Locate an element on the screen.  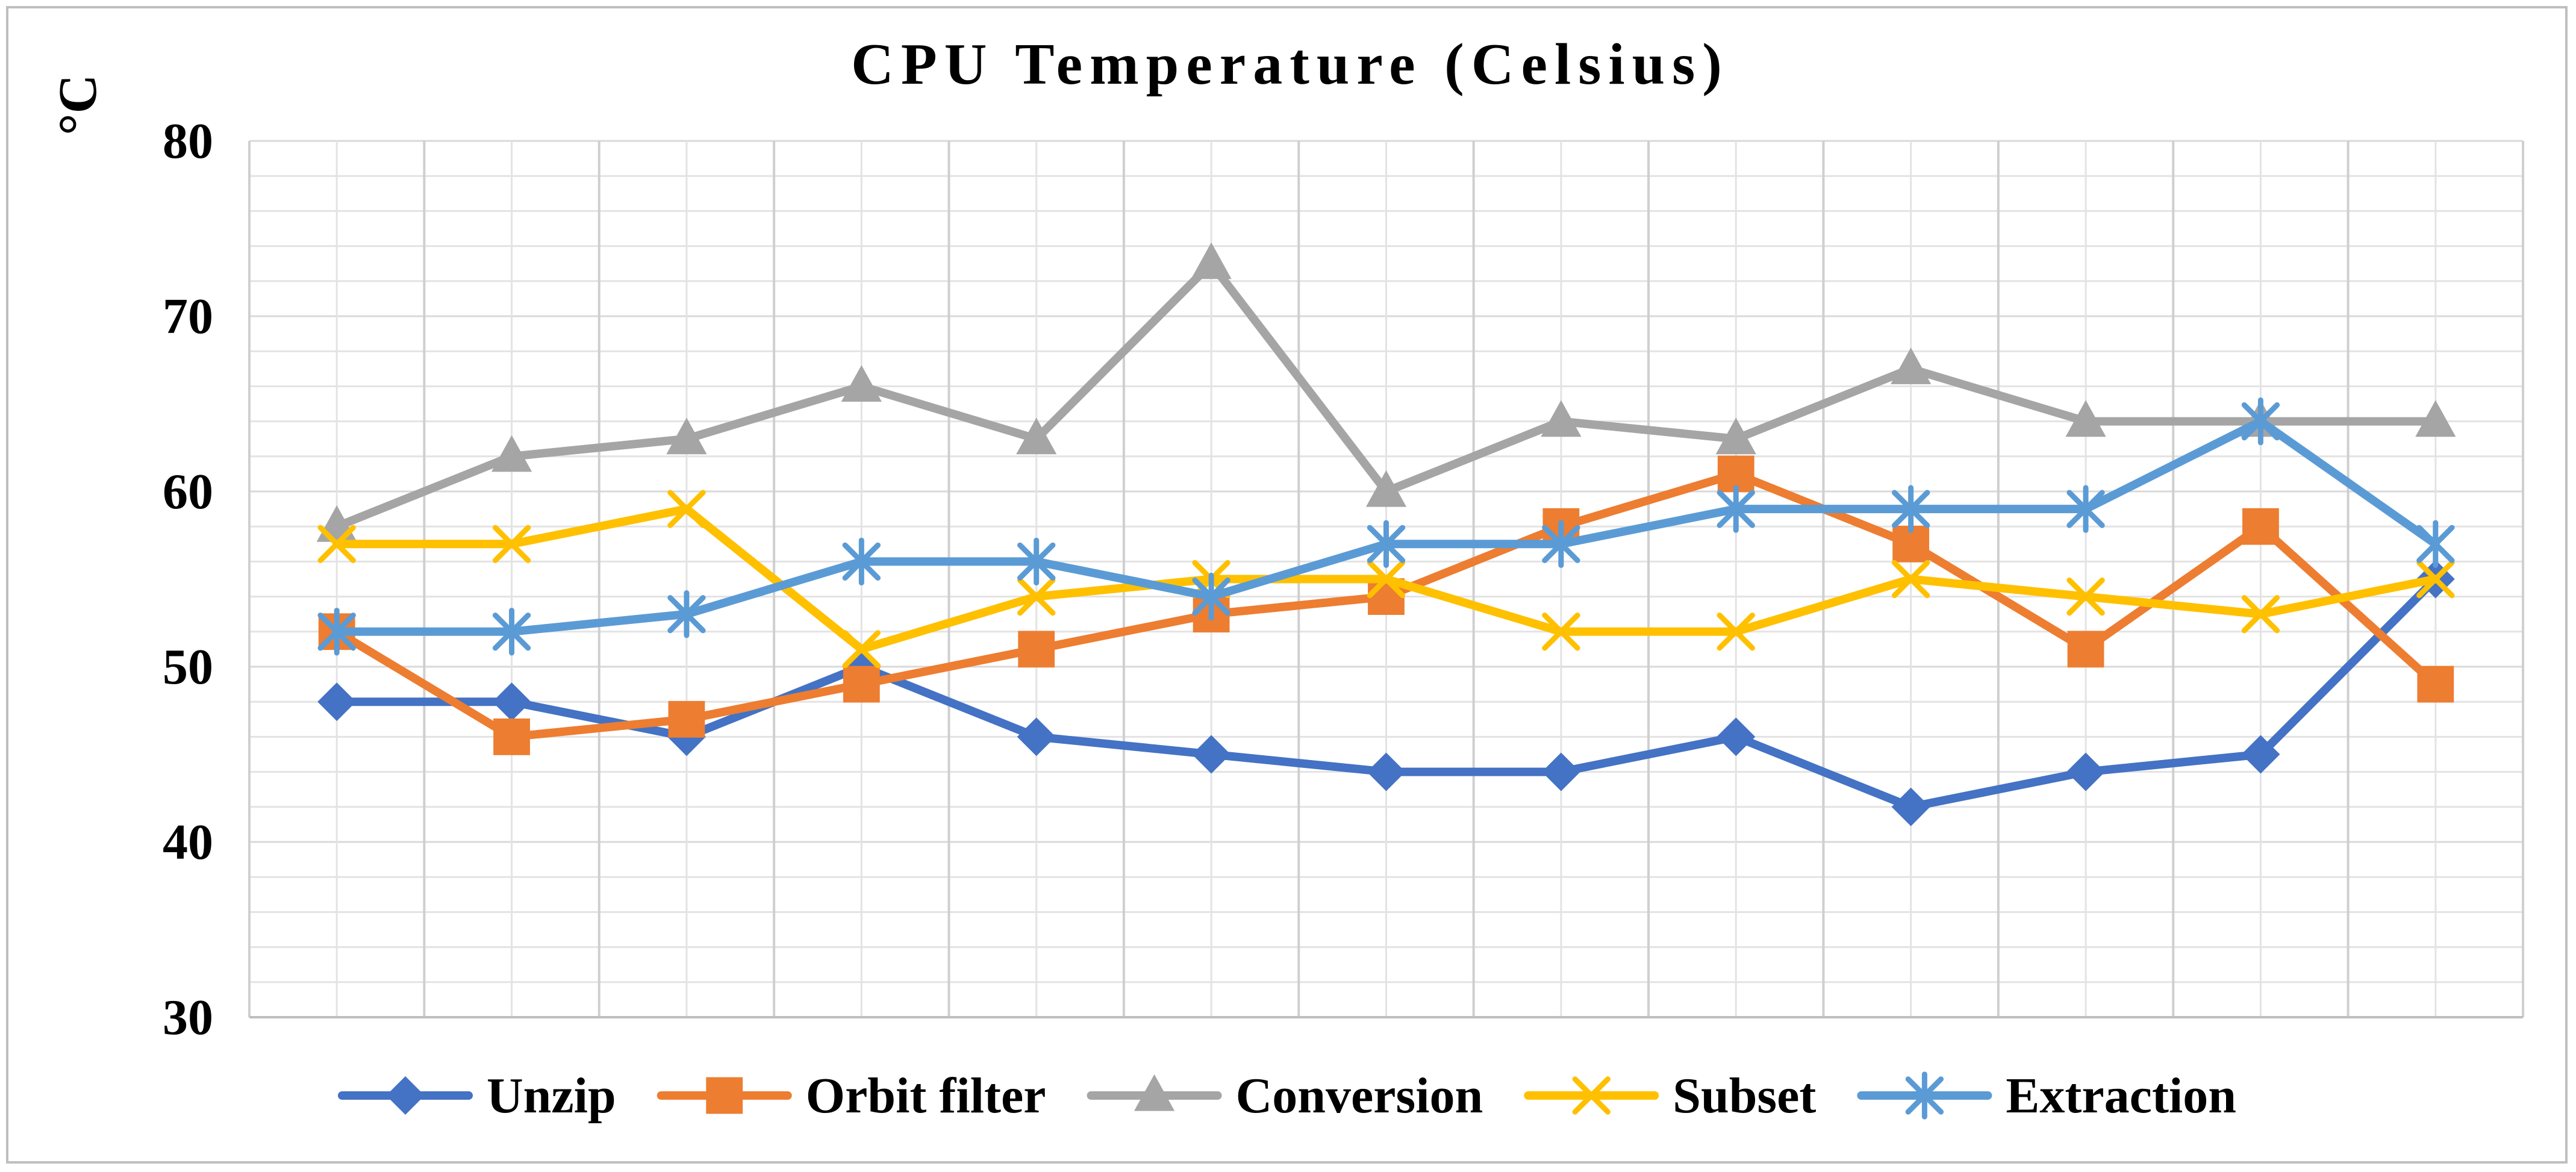
y-tick-label: 40 is located at coordinates (188, 842).